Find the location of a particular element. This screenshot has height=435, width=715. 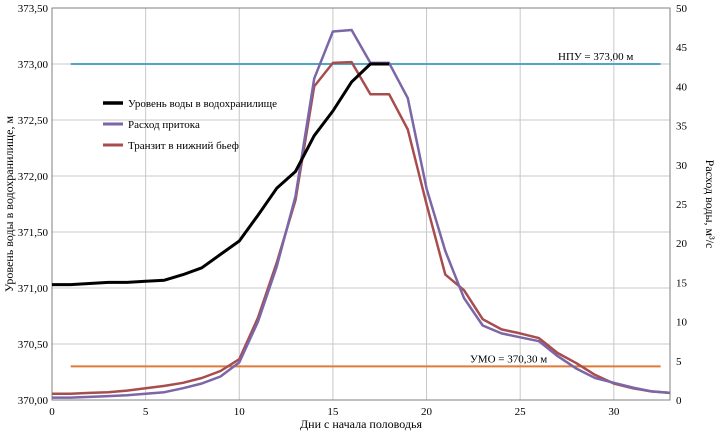

y-right-tick-label: 20 is located at coordinates (682, 244).